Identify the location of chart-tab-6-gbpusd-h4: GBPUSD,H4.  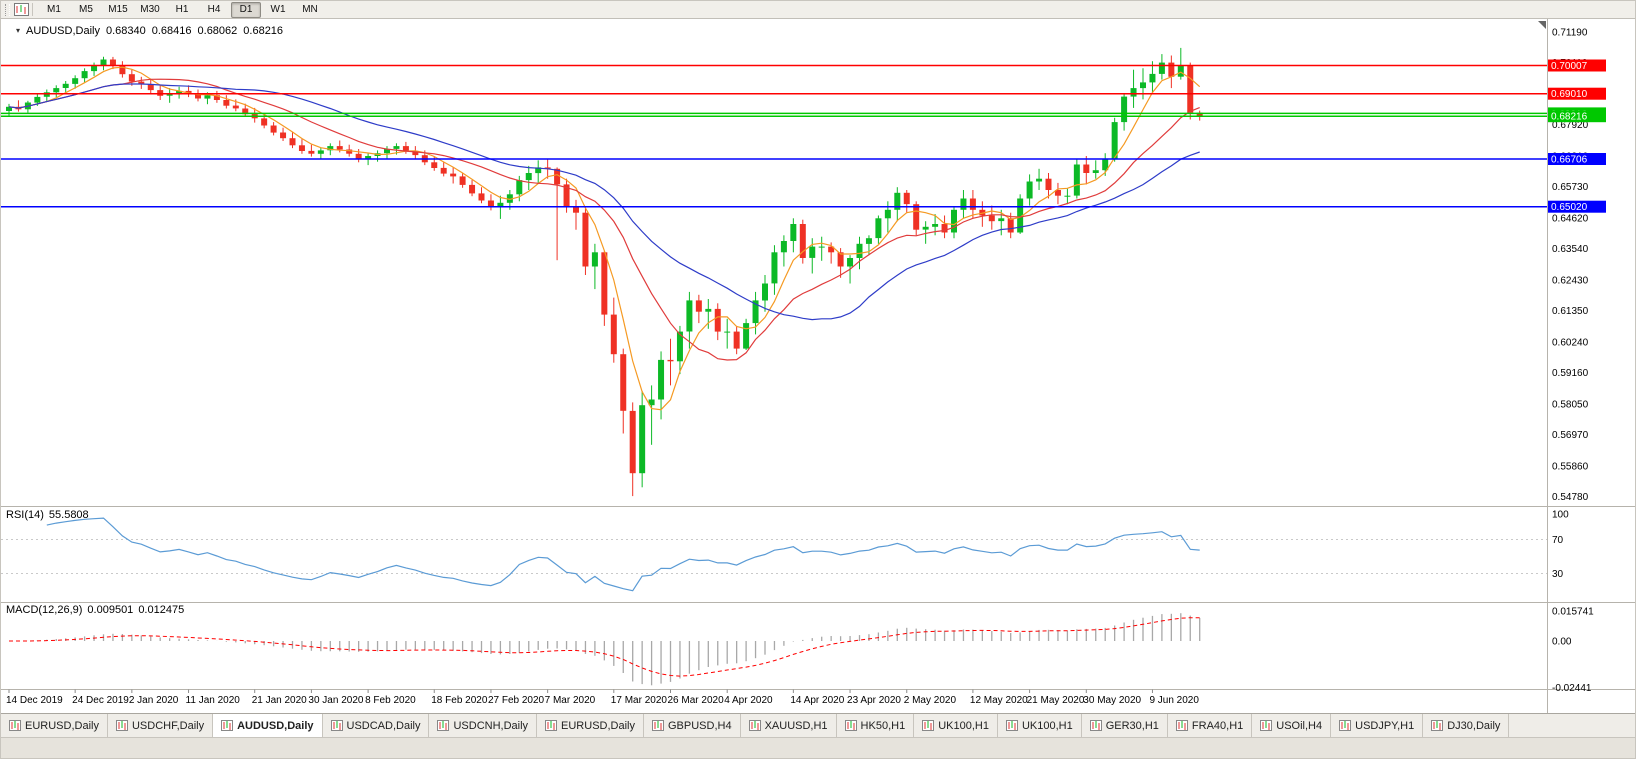
(692, 725).